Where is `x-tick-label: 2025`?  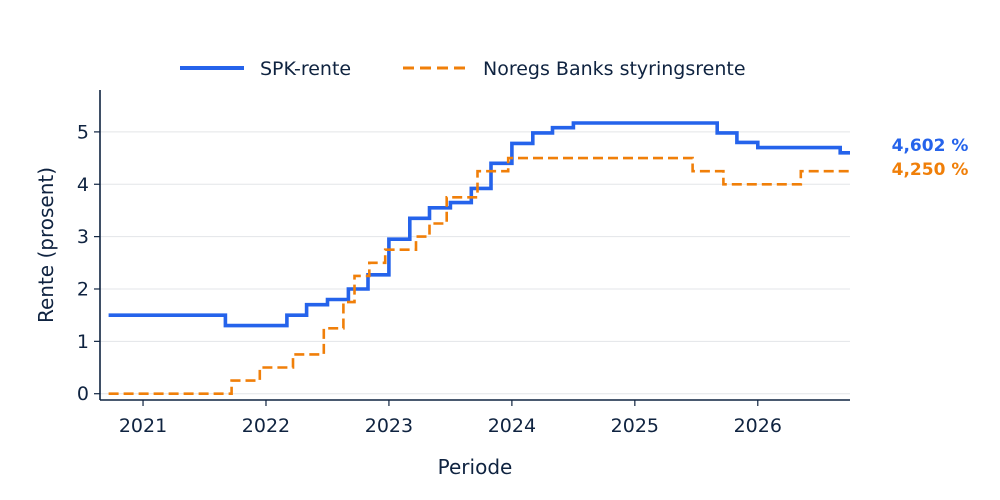
x-tick-label: 2025 is located at coordinates (635, 426).